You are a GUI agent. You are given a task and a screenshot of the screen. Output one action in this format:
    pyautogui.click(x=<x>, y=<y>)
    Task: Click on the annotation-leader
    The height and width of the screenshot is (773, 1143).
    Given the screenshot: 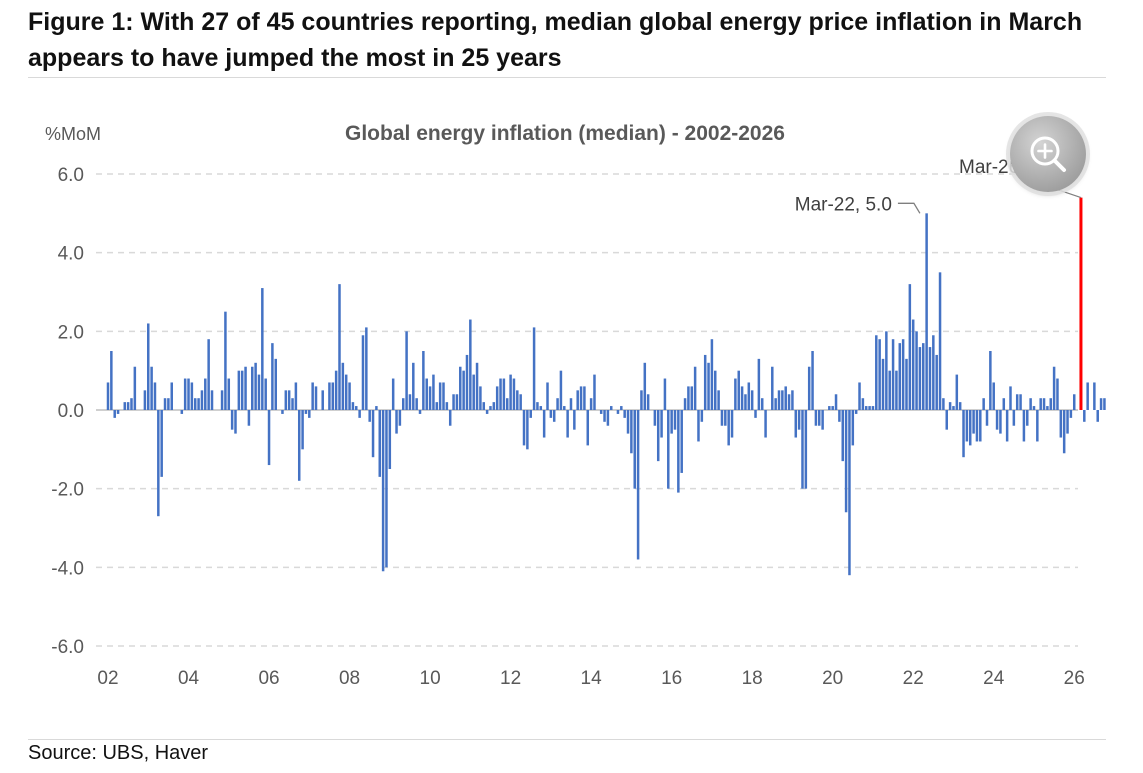 What is the action you would take?
    pyautogui.click(x=909, y=208)
    